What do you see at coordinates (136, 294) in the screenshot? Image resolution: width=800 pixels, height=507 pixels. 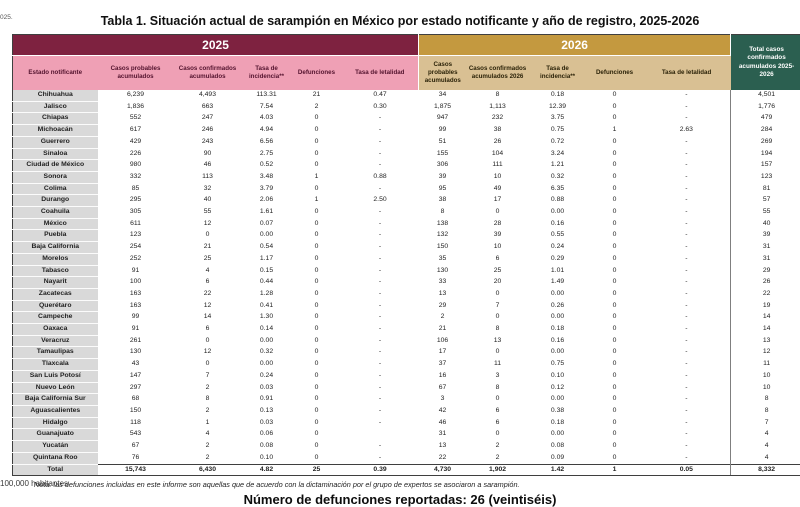 I see `value-cell: 163` at bounding box center [136, 294].